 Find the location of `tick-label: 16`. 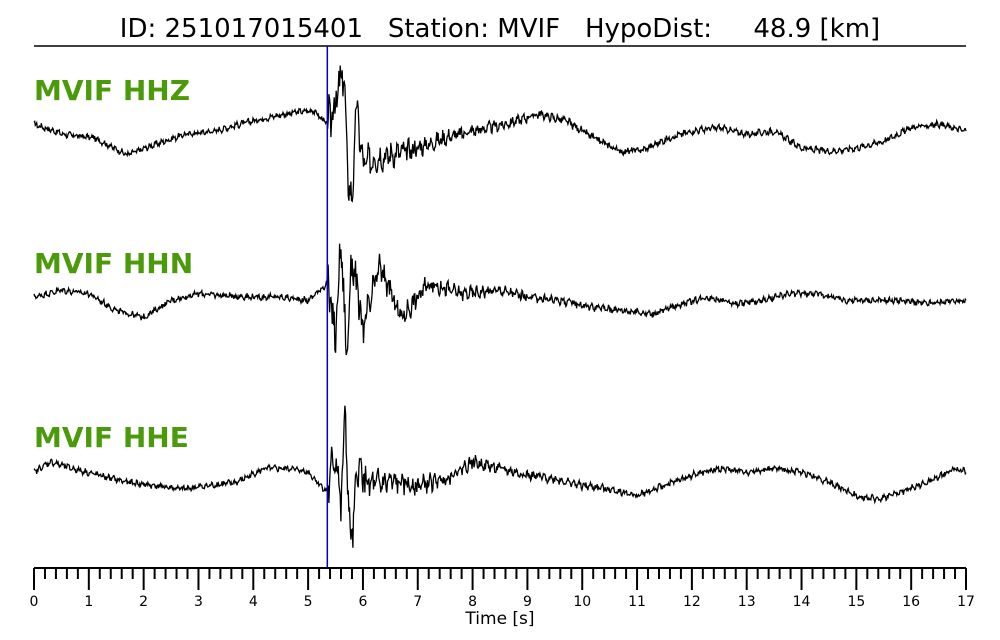

tick-label: 16 is located at coordinates (911, 602).